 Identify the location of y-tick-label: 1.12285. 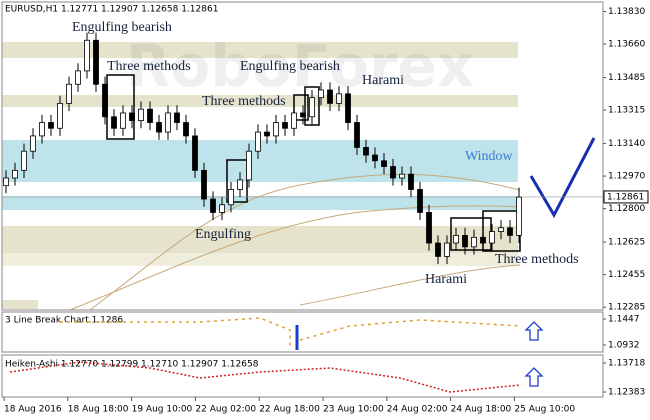
(626, 308).